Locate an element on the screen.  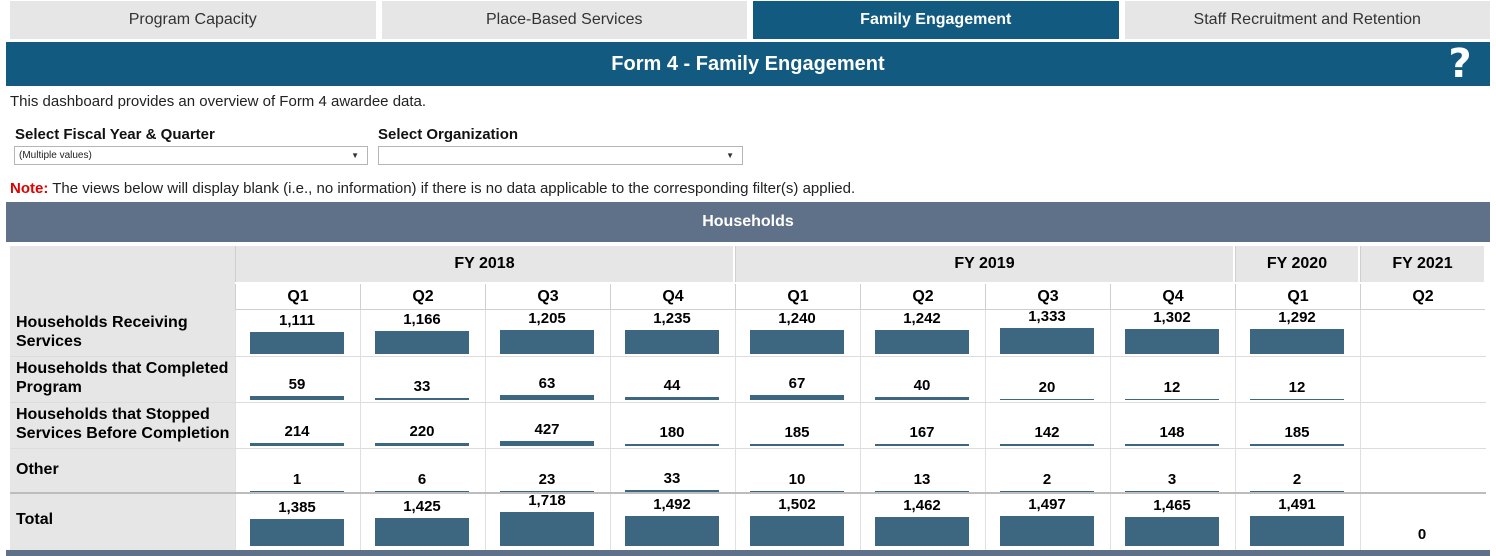
quarter-header: Q2 is located at coordinates (922, 297).